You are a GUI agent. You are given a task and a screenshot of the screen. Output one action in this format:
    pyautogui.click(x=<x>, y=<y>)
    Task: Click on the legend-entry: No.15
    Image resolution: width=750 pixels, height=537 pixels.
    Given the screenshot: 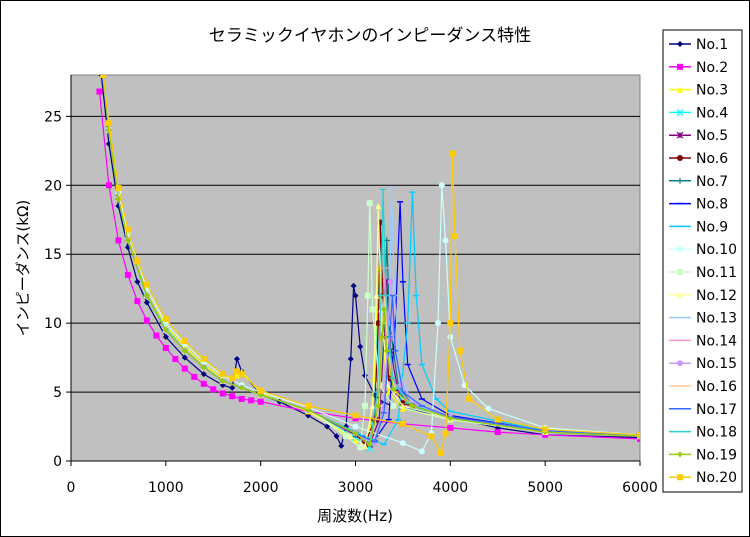 What is the action you would take?
    pyautogui.click(x=703, y=364)
    